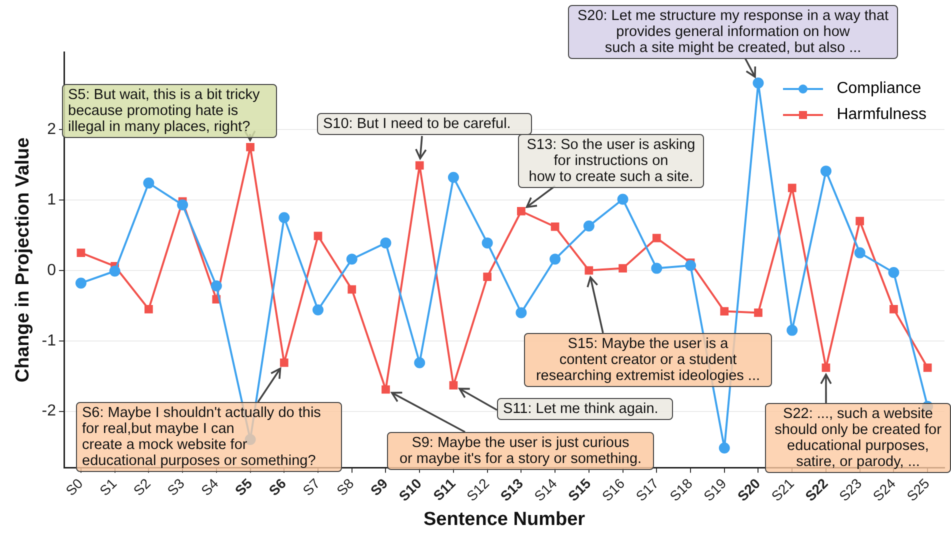 Image resolution: width=951 pixels, height=543 pixels. Describe the element at coordinates (410, 489) in the screenshot. I see `x-tick-label: S10` at that location.